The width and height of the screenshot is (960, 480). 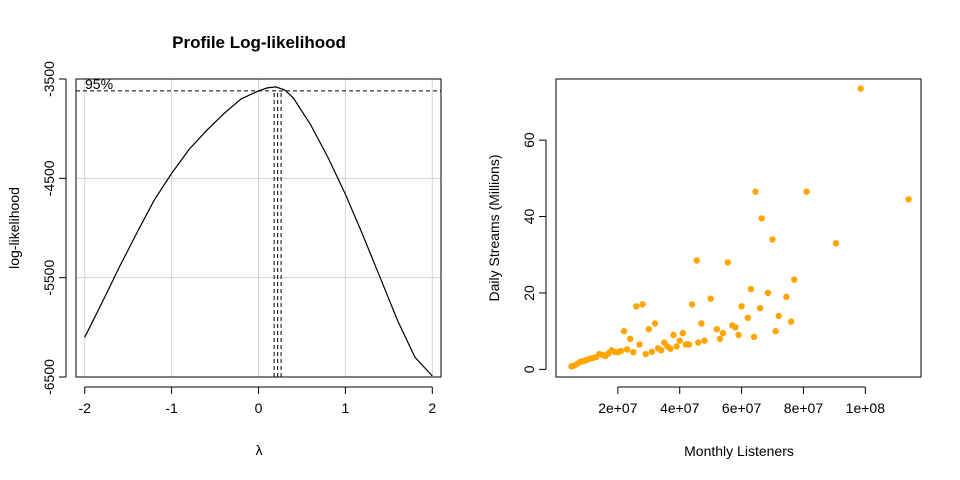 What do you see at coordinates (49, 278) in the screenshot?
I see `y-tick-label: -5500` at bounding box center [49, 278].